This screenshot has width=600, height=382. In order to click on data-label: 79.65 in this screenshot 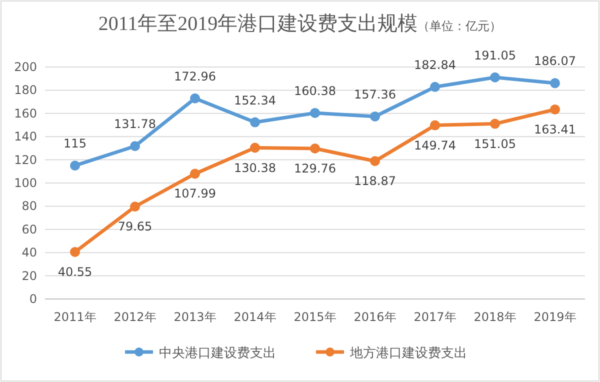, I will do `click(135, 227)`.